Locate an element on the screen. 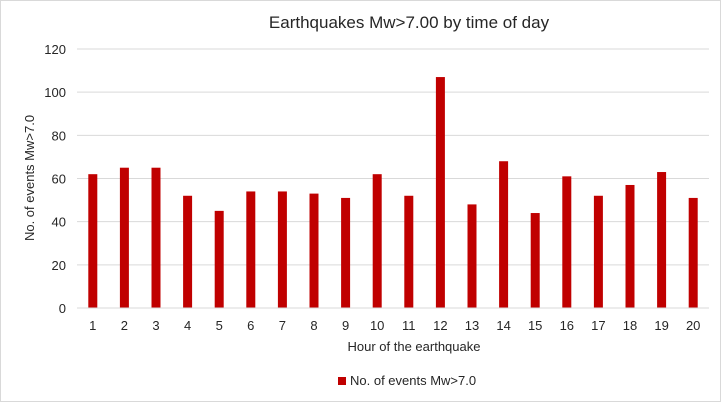 This screenshot has width=721, height=402. x-tick-label: 12 is located at coordinates (440, 325).